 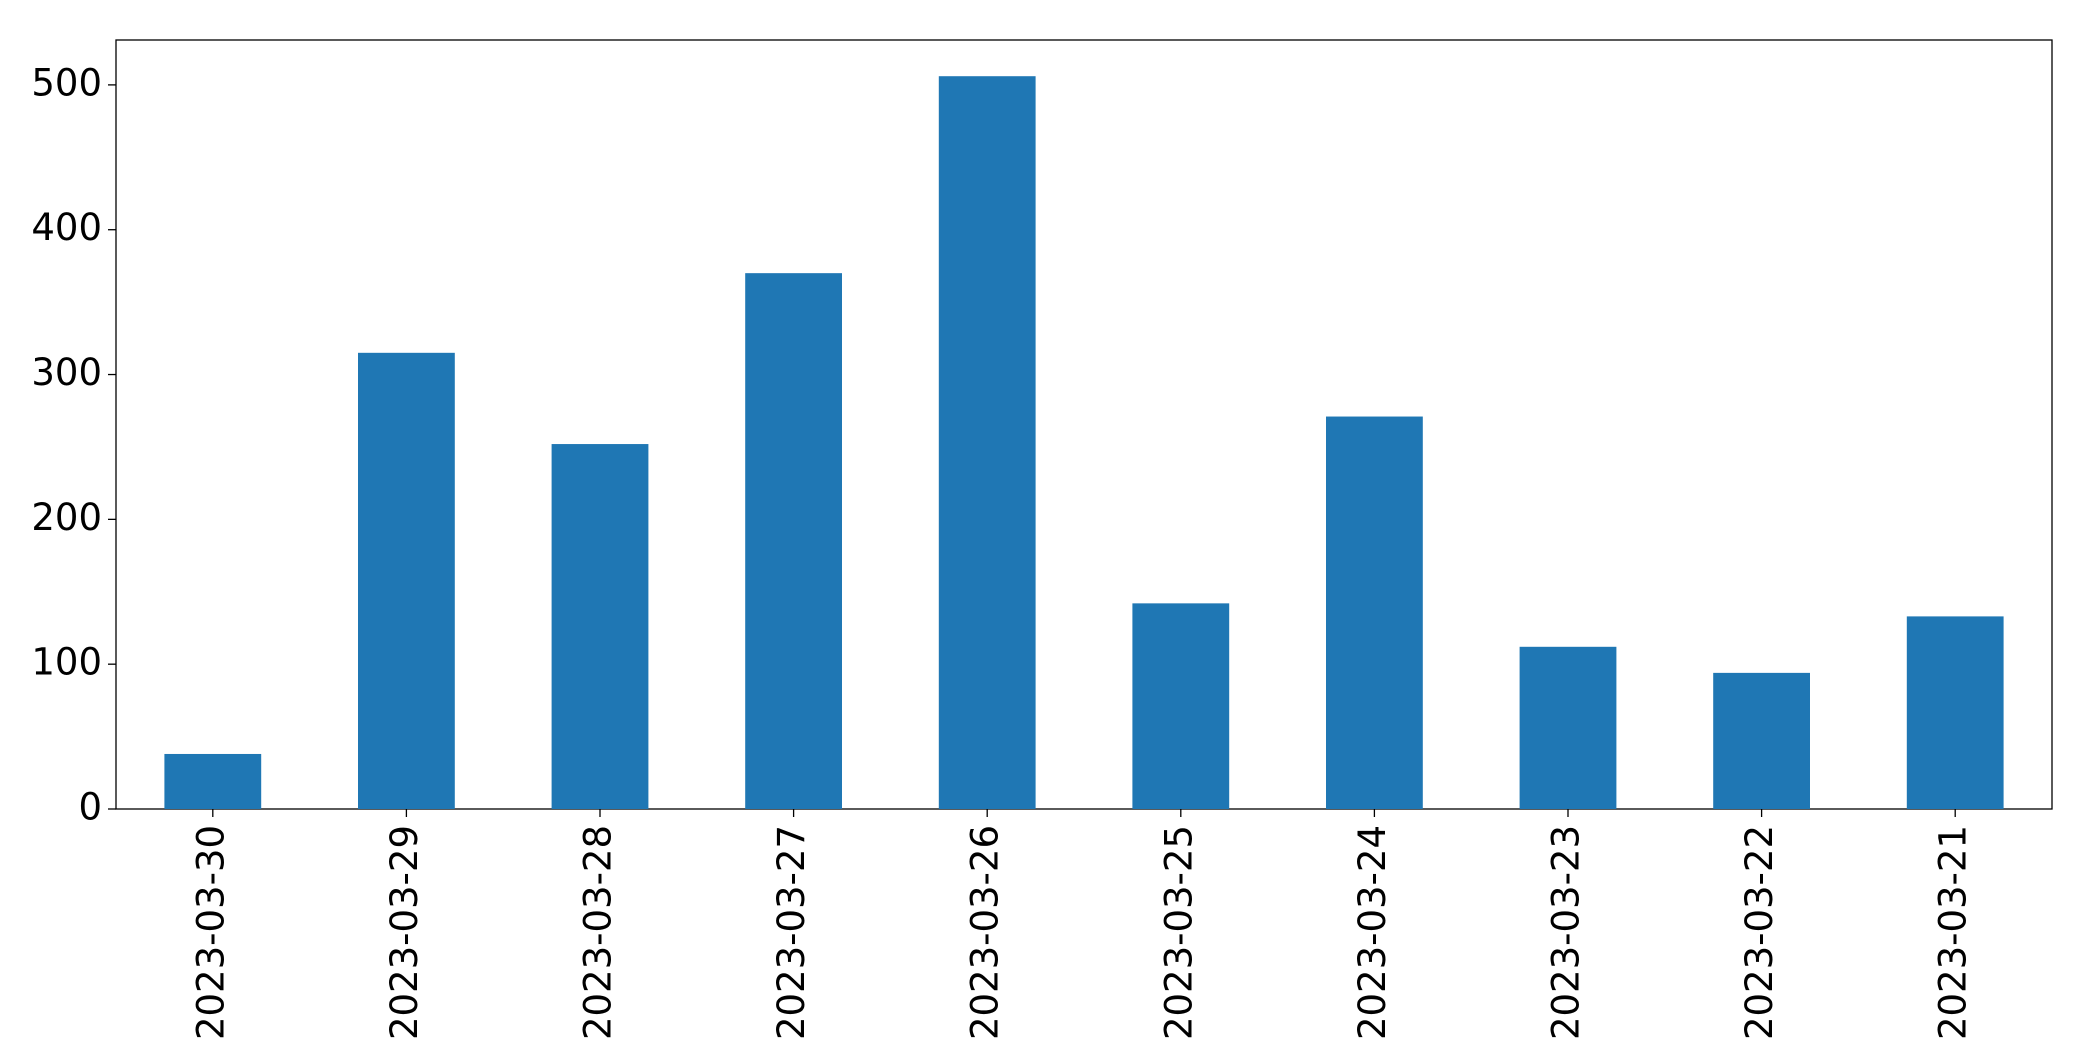 I want to click on x-tick-label: 2023-03-21, so click(x=1953, y=932).